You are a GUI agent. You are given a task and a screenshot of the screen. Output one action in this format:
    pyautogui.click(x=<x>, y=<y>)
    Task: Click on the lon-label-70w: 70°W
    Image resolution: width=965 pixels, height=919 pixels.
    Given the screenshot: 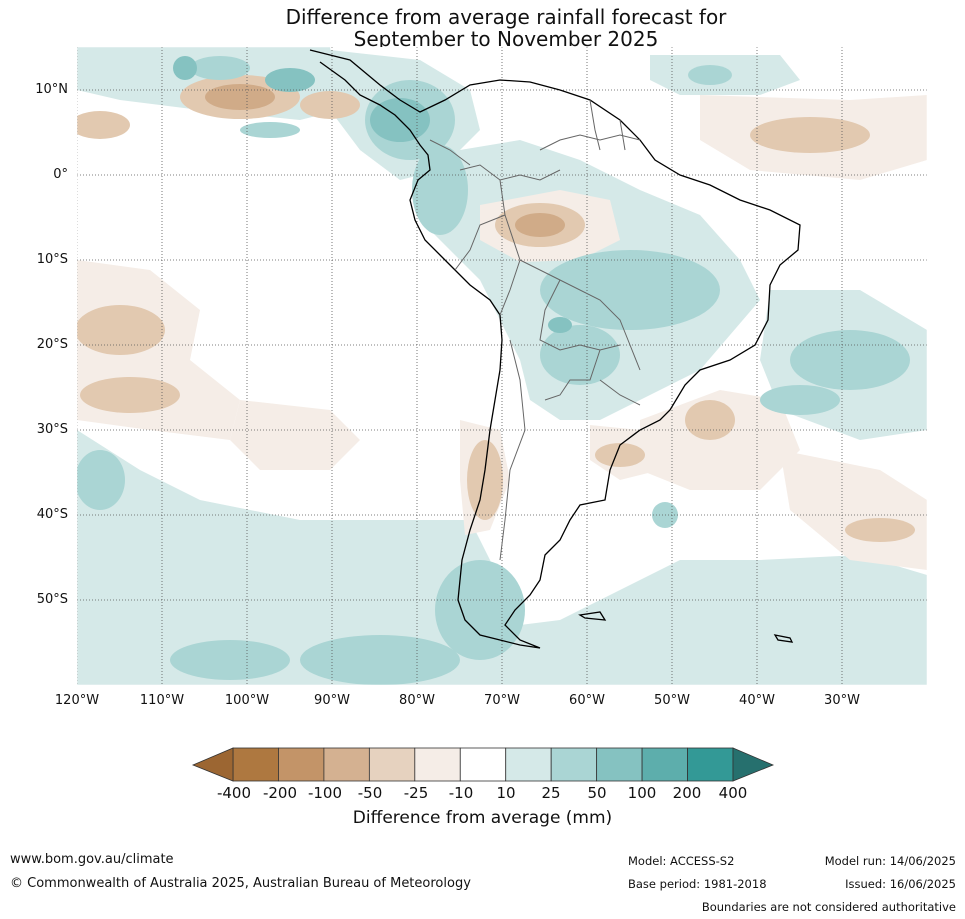 What is the action you would take?
    pyautogui.click(x=502, y=700)
    